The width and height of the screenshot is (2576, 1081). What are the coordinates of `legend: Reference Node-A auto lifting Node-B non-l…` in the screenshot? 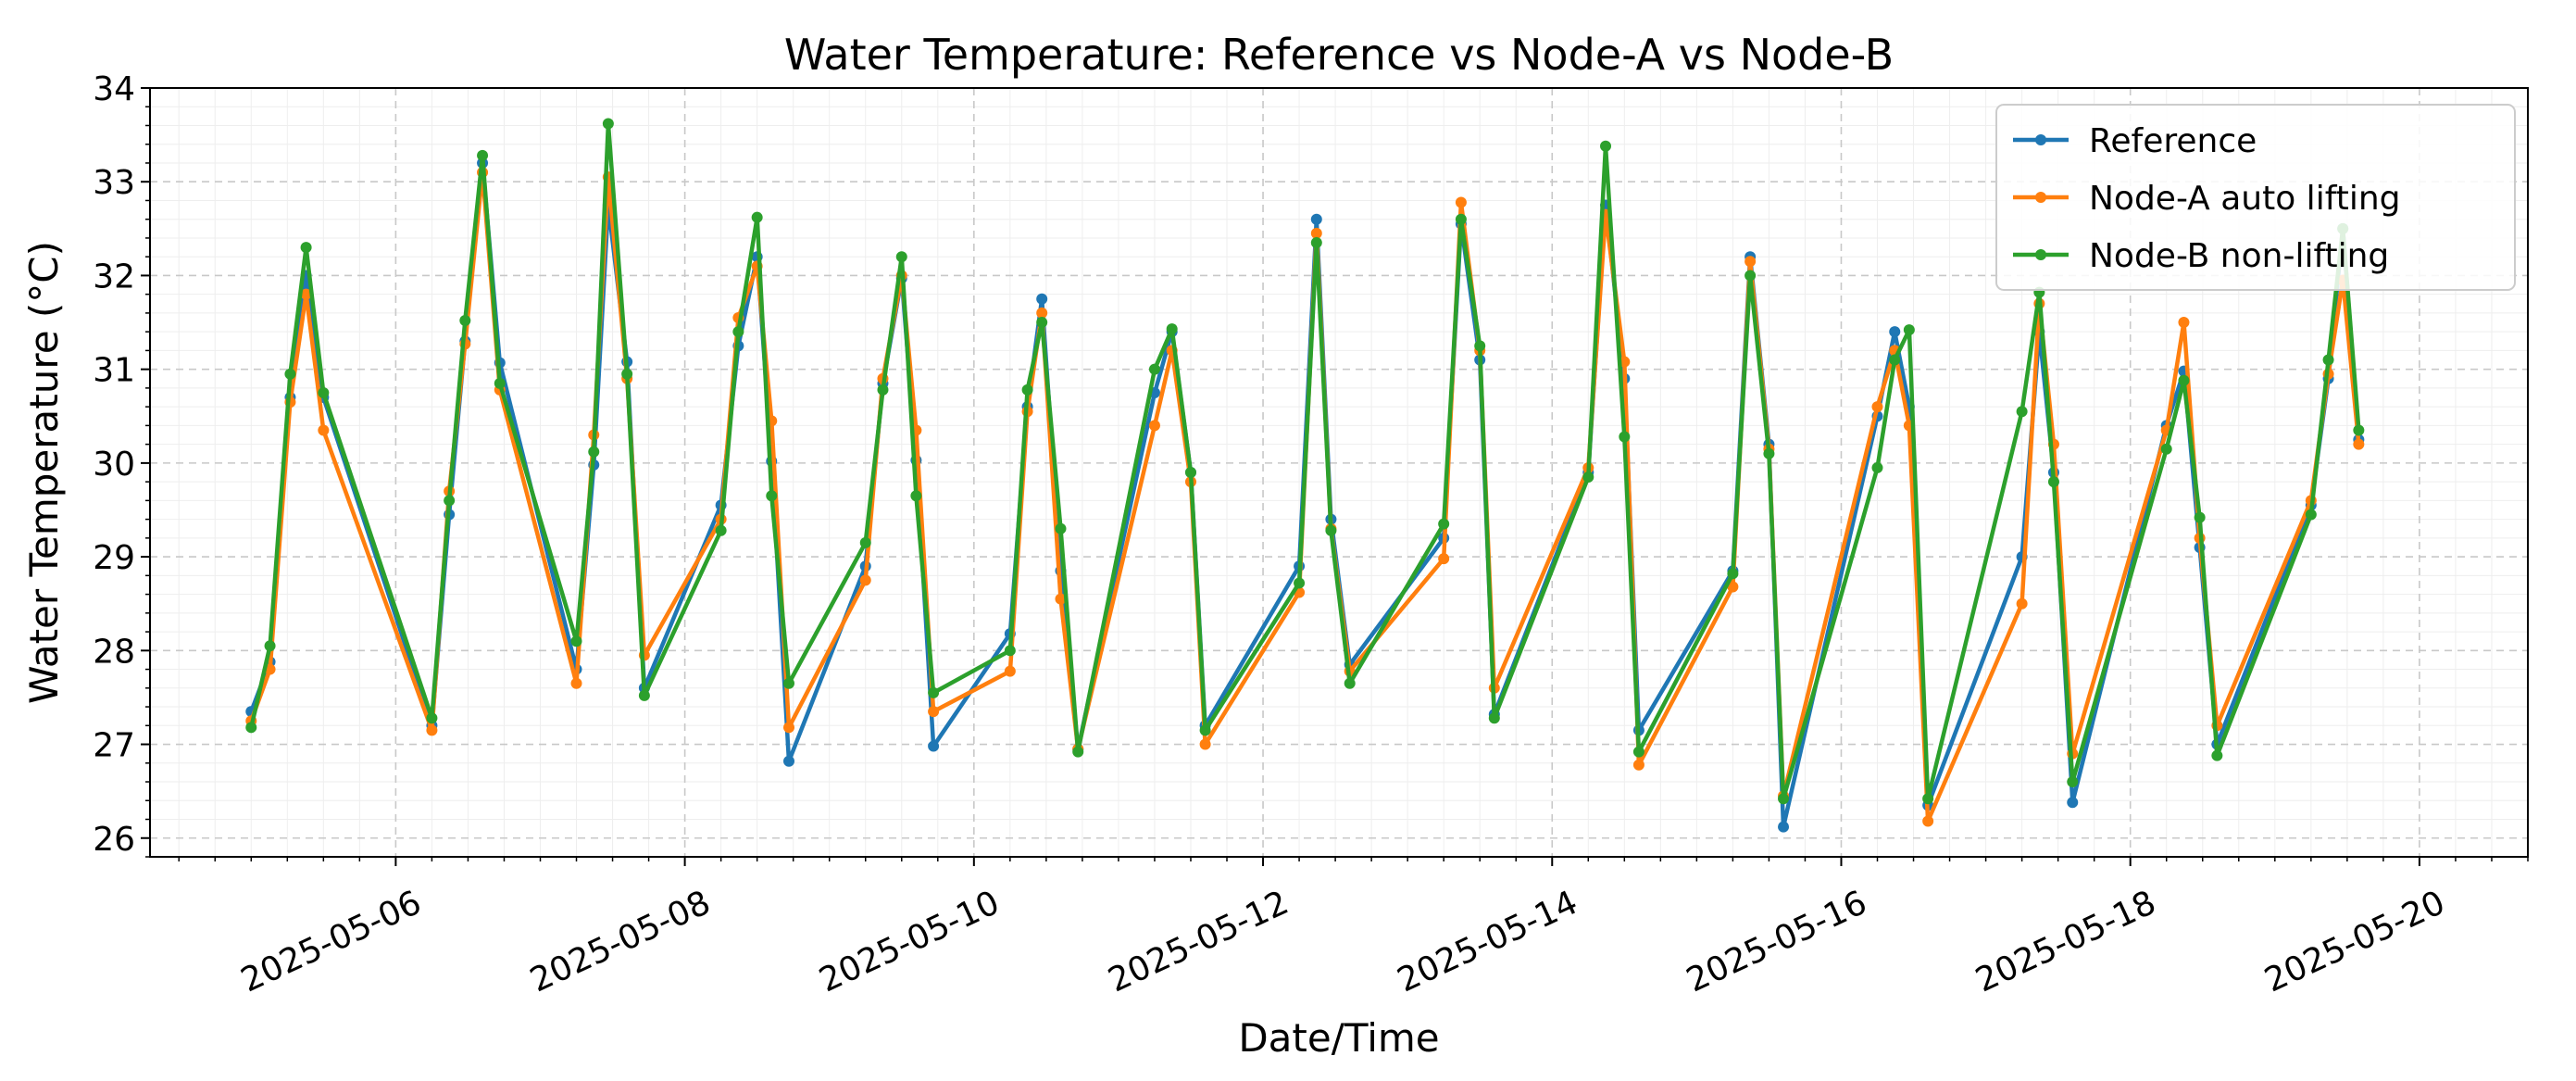 It's located at (2255, 197).